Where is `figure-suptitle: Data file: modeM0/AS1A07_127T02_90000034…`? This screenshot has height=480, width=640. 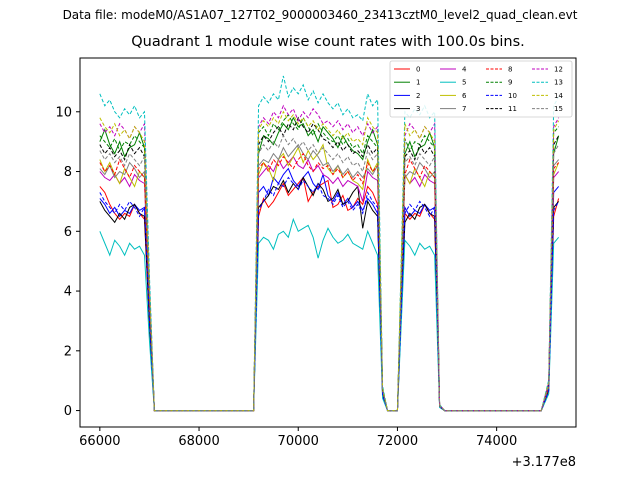
figure-suptitle: Data file: modeM0/AS1A07_127T02_90000034… is located at coordinates (320, 15).